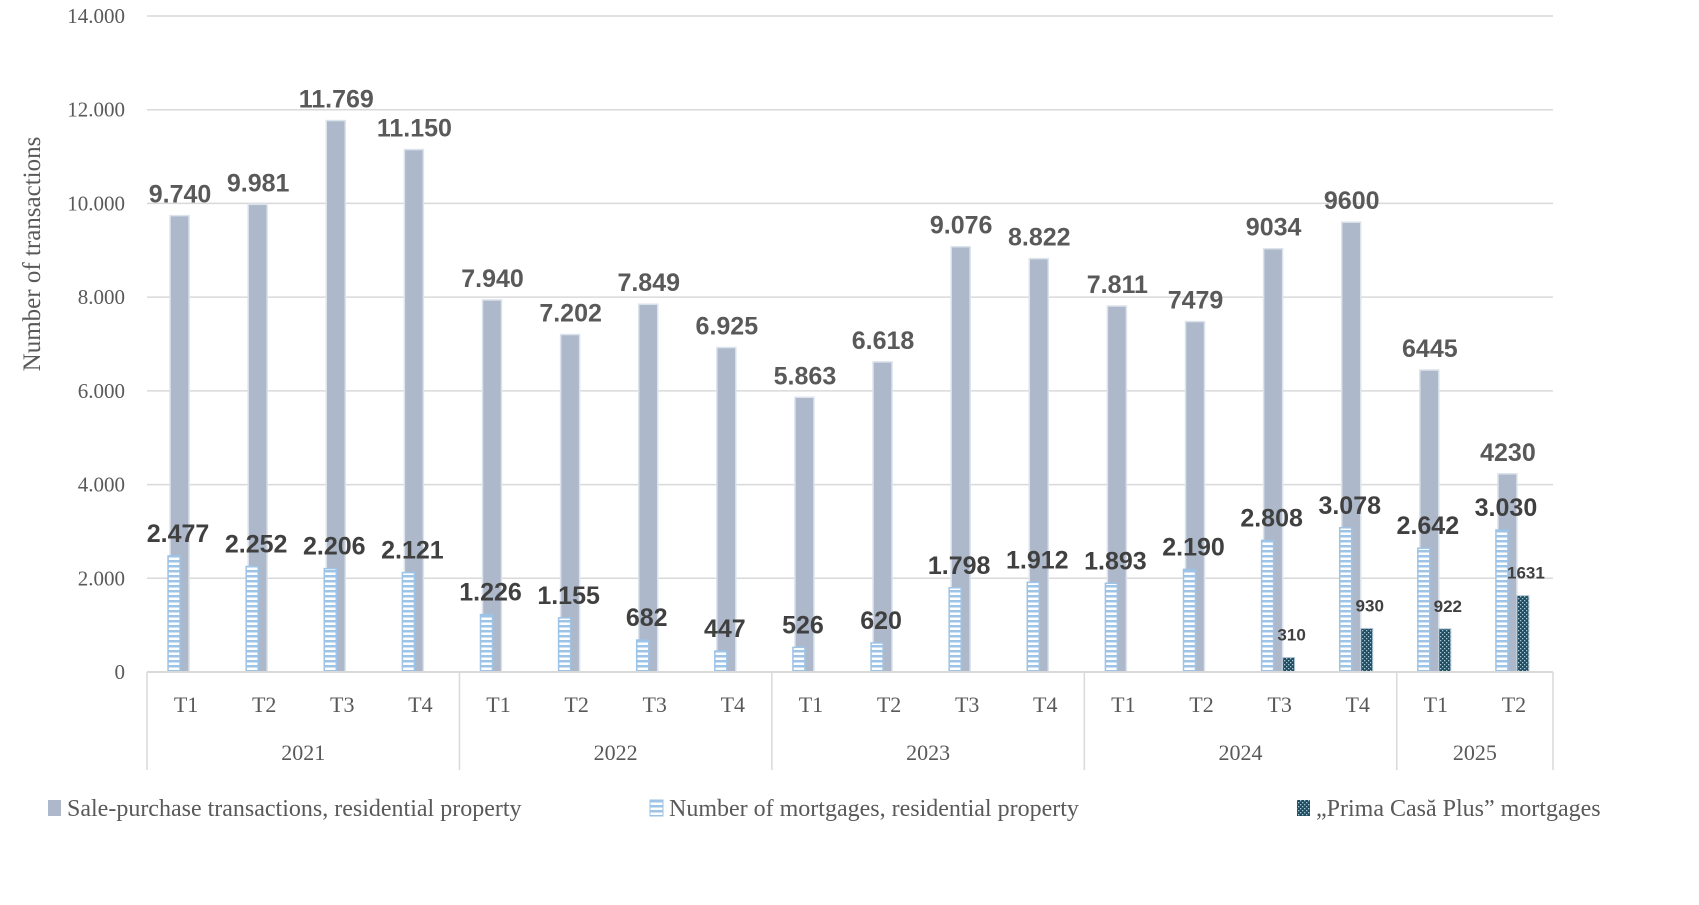 The width and height of the screenshot is (1699, 905). I want to click on data-label-mortgages: 2.190, so click(1193, 547).